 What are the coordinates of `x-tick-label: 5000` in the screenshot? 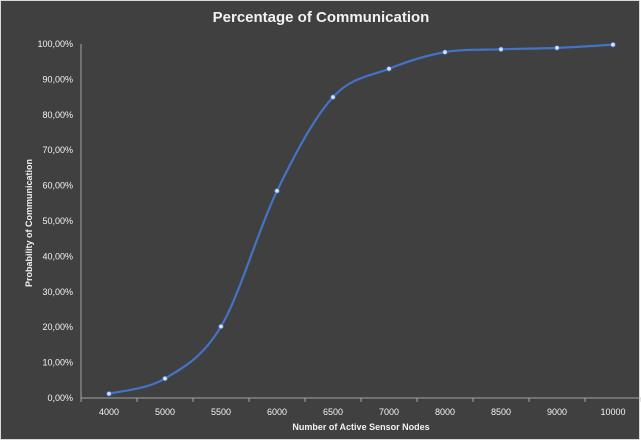 It's located at (165, 412).